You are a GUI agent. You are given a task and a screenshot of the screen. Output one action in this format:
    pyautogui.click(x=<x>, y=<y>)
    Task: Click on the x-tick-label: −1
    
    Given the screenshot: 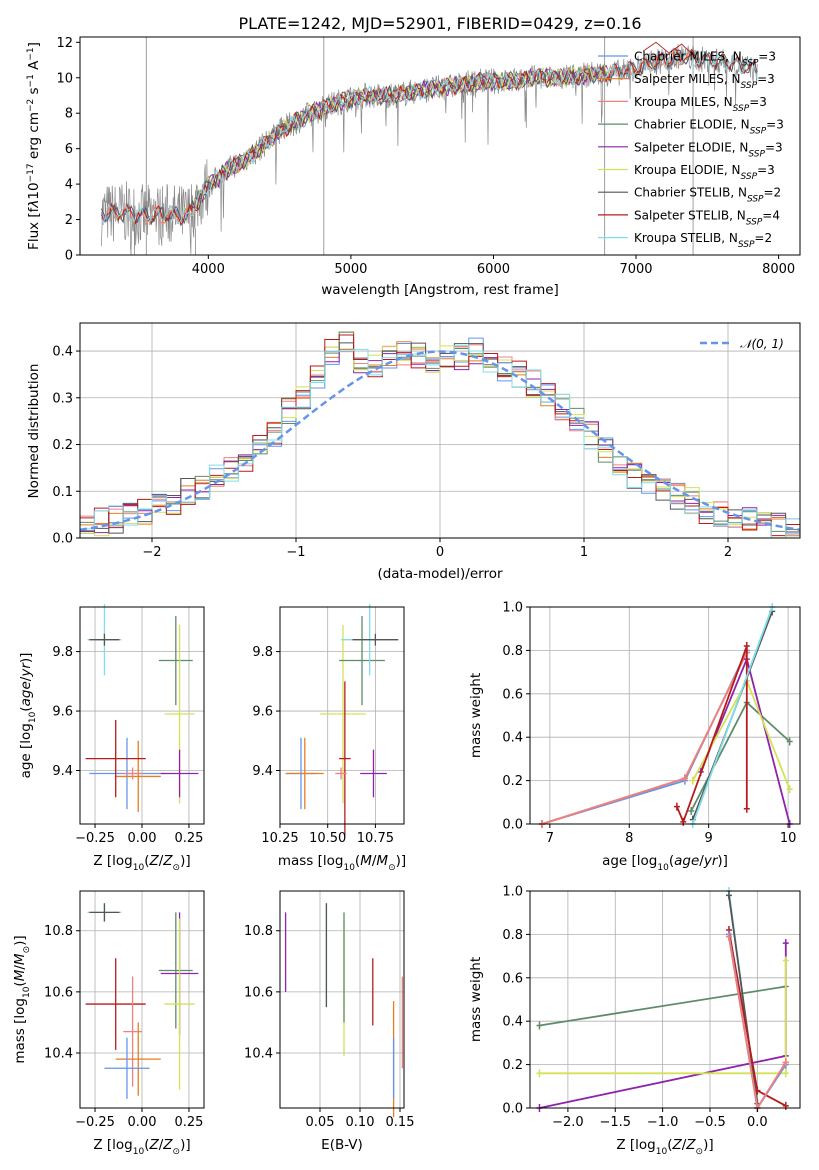 What is the action you would take?
    pyautogui.click(x=295, y=552)
    